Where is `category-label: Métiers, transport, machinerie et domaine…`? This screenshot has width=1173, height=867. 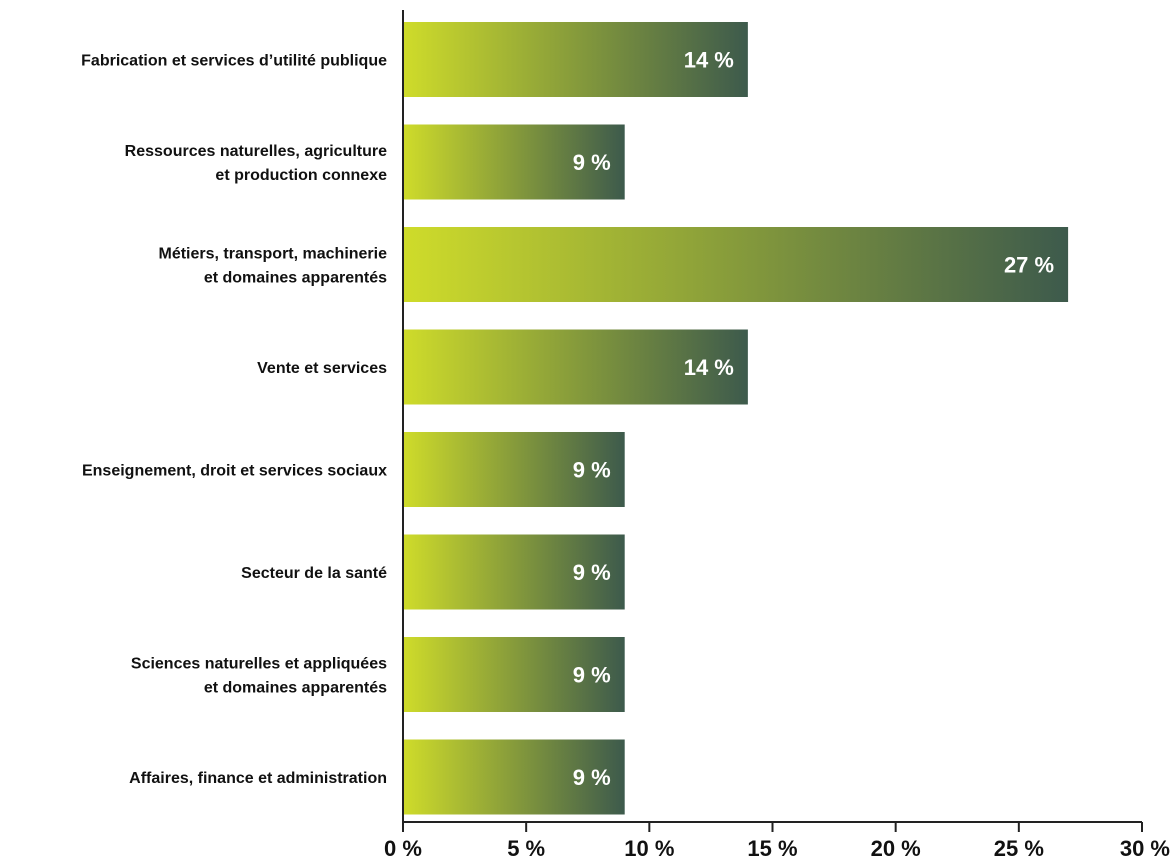
category-label: Métiers, transport, machinerie et domaine… is located at coordinates (272, 266).